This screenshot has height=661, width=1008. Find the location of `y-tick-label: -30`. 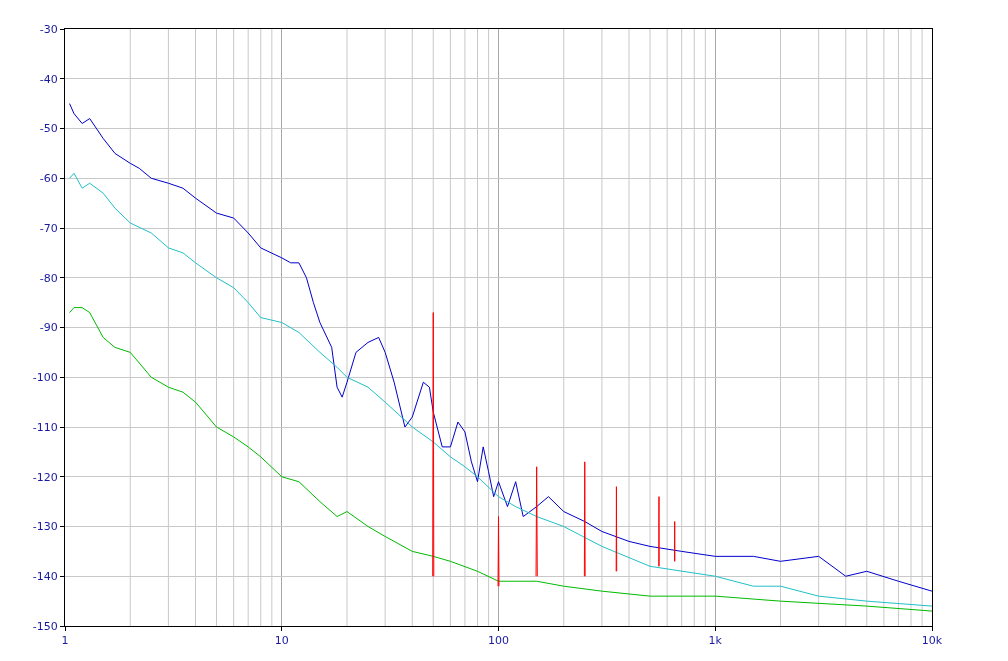

y-tick-label: -30 is located at coordinates (48, 29).